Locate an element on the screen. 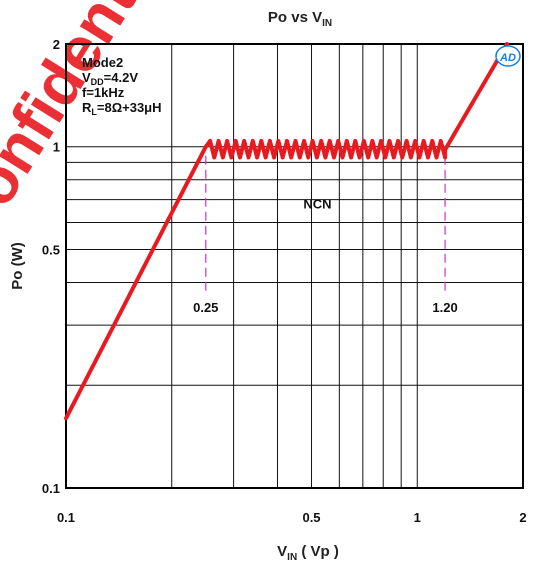 The height and width of the screenshot is (569, 535). condition-main: R is located at coordinates (87, 107).